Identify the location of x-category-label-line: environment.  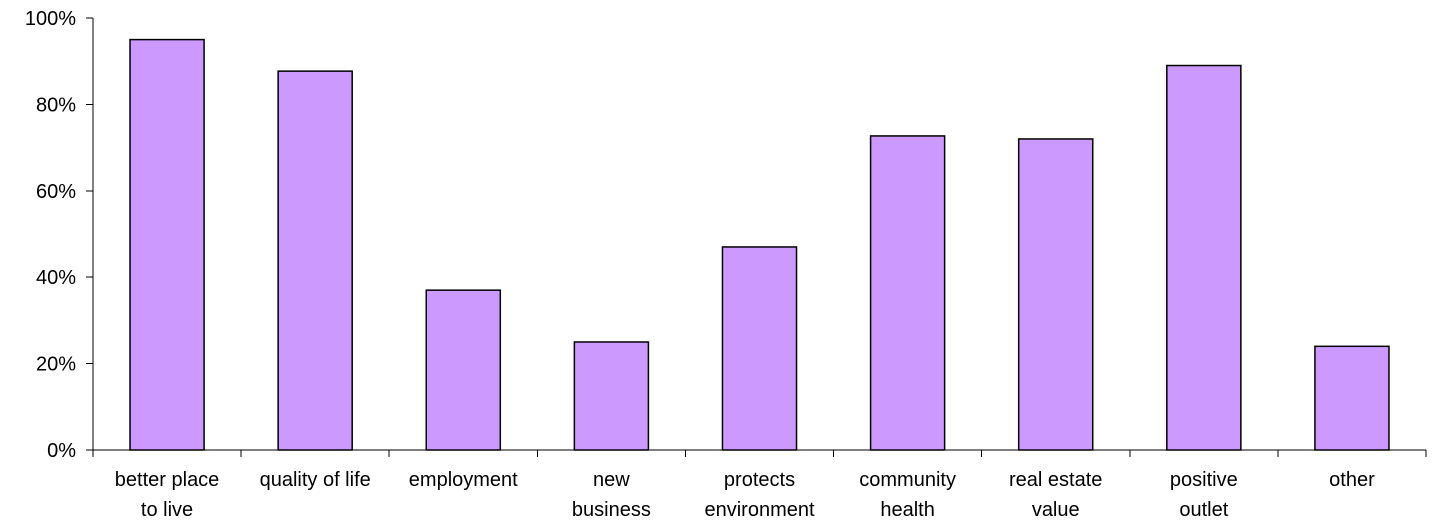
(759, 510).